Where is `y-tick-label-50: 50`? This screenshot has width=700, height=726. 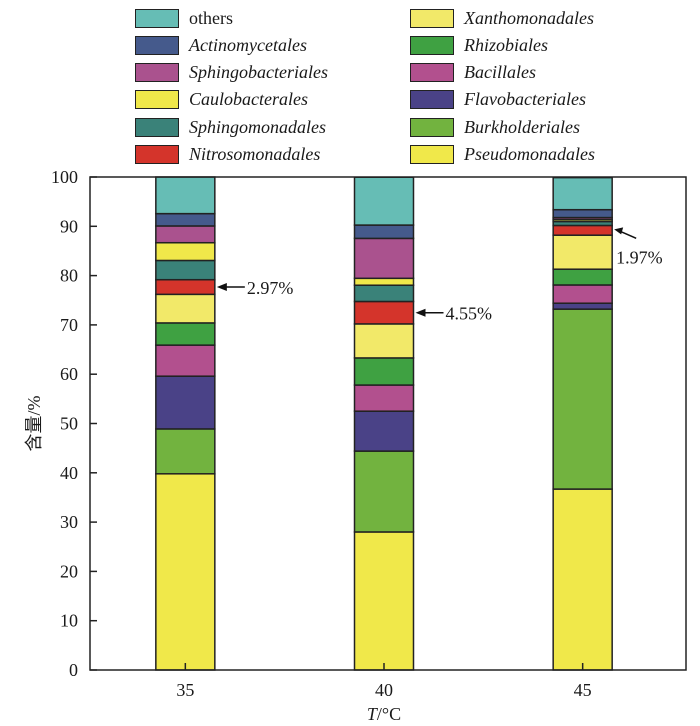
y-tick-label-50: 50 is located at coordinates (69, 424).